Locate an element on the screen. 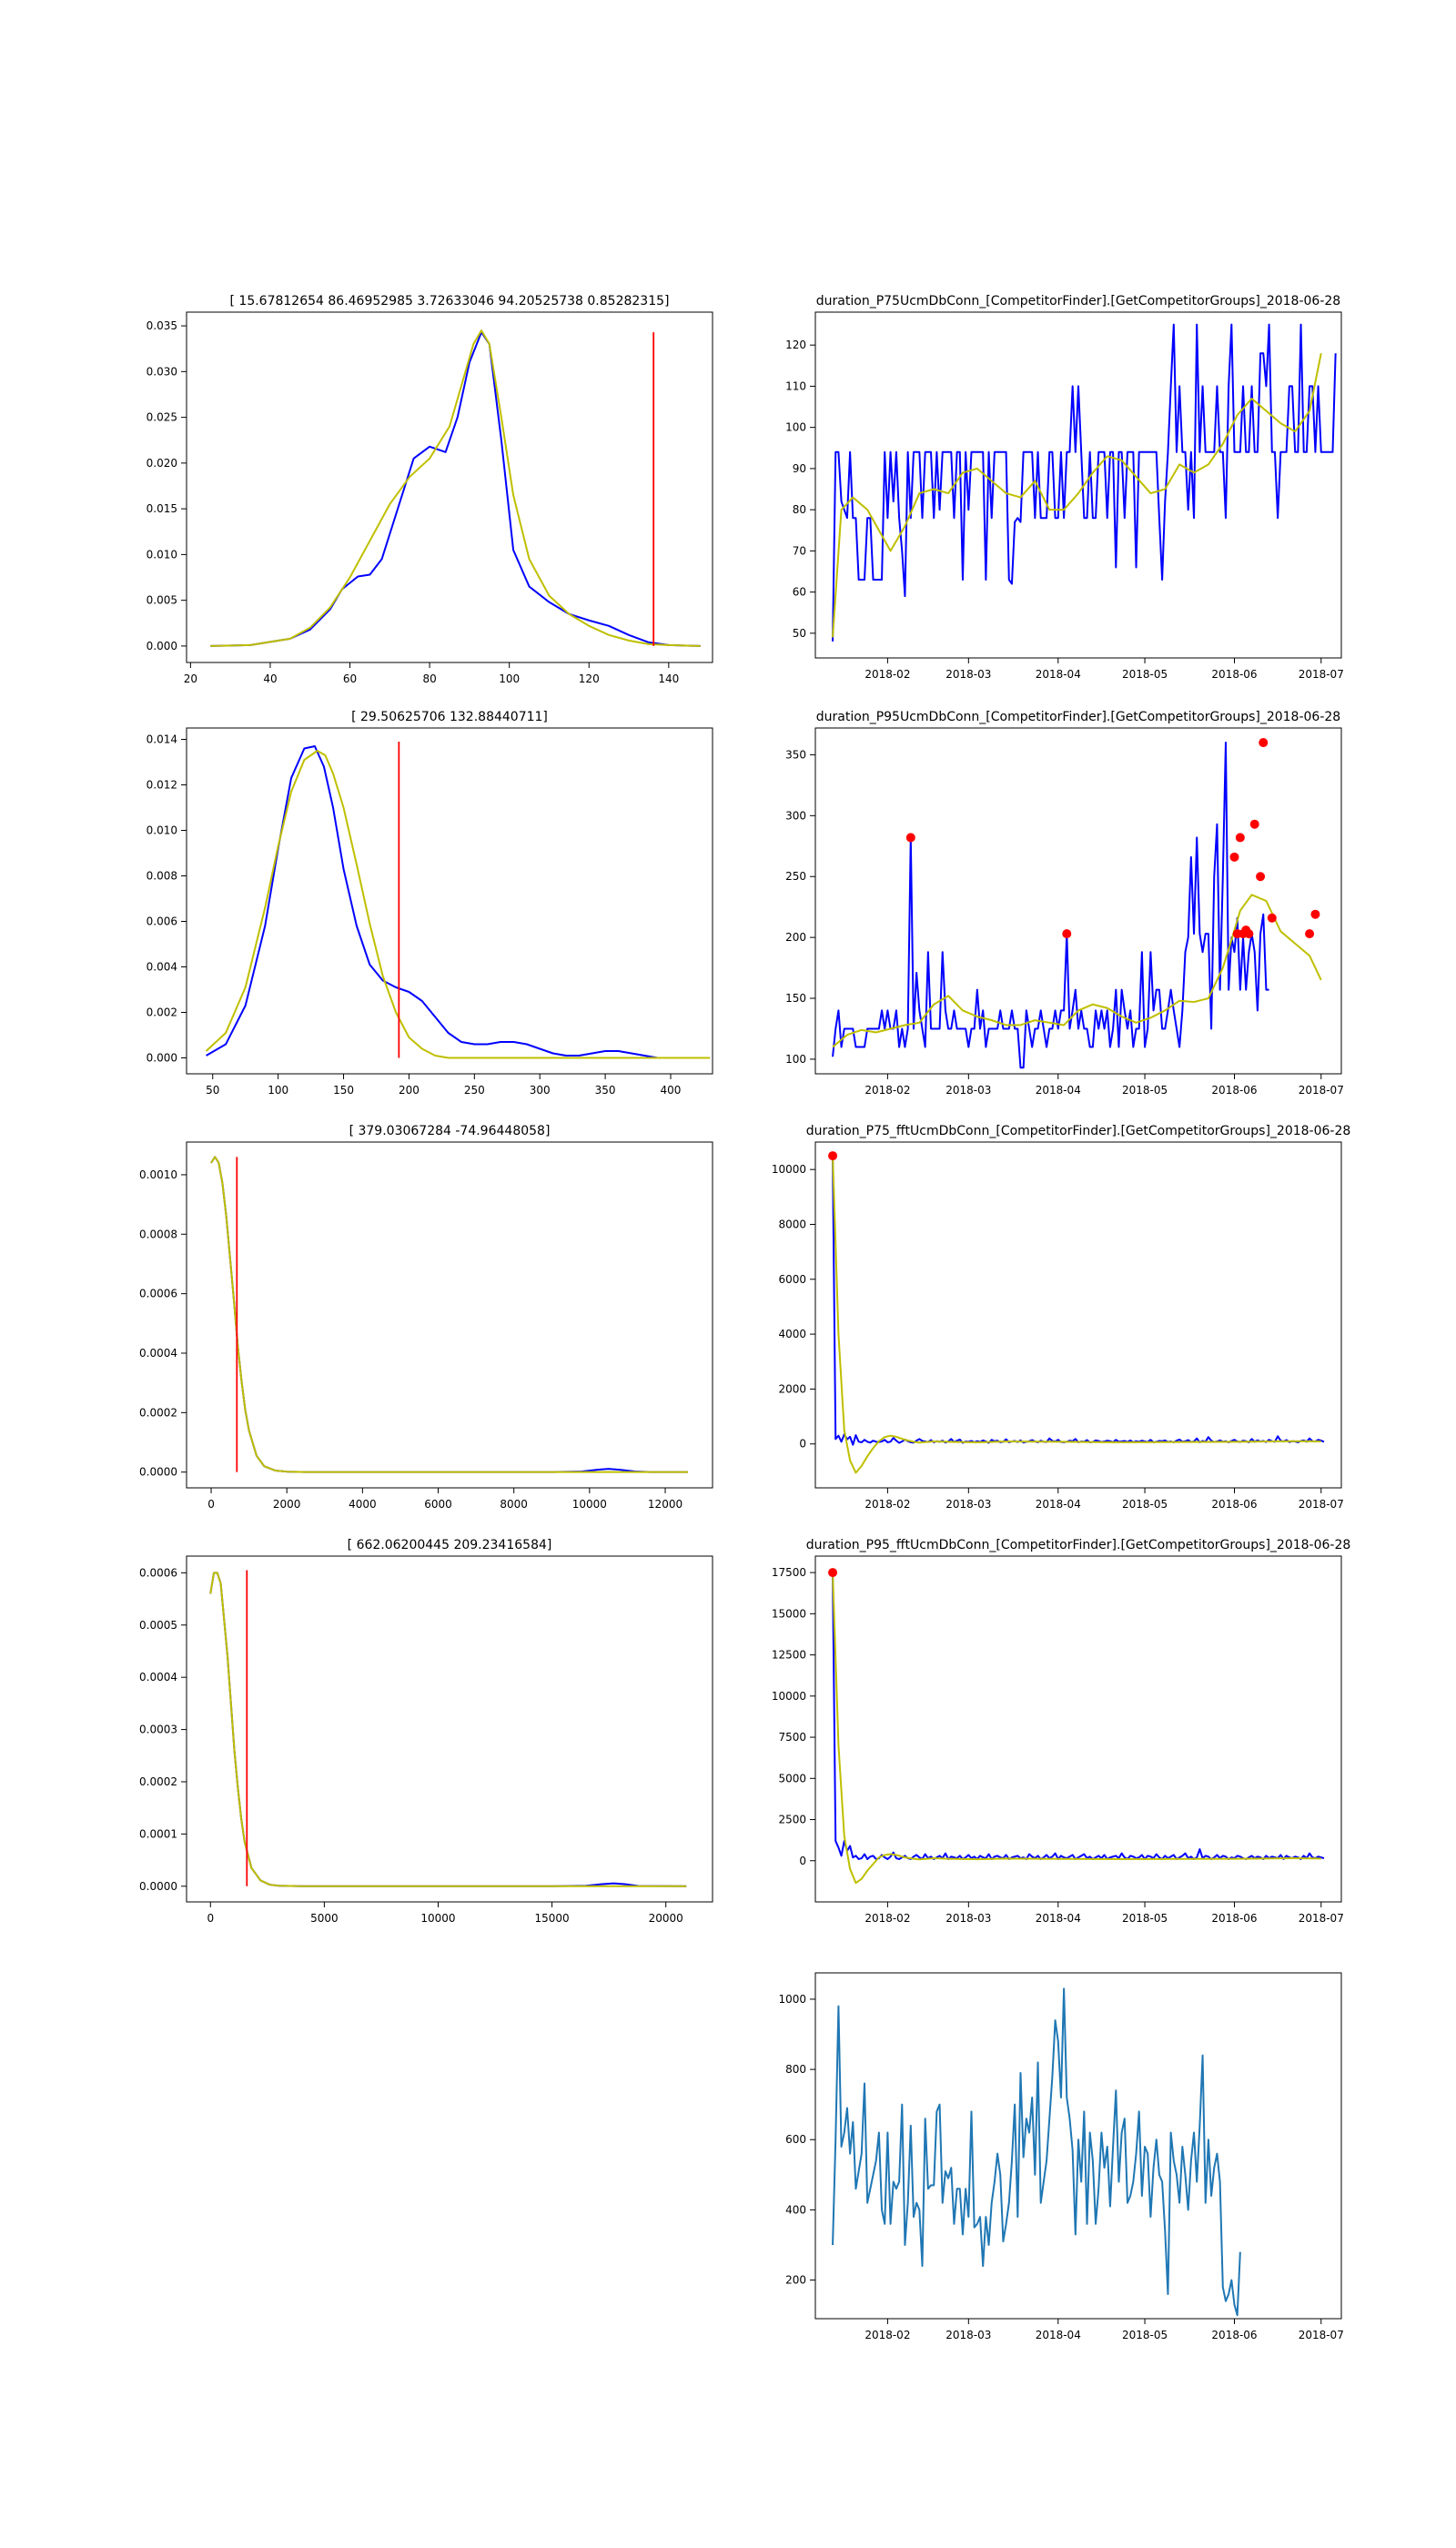  x-tick-label: 20000 is located at coordinates (666, 1919).